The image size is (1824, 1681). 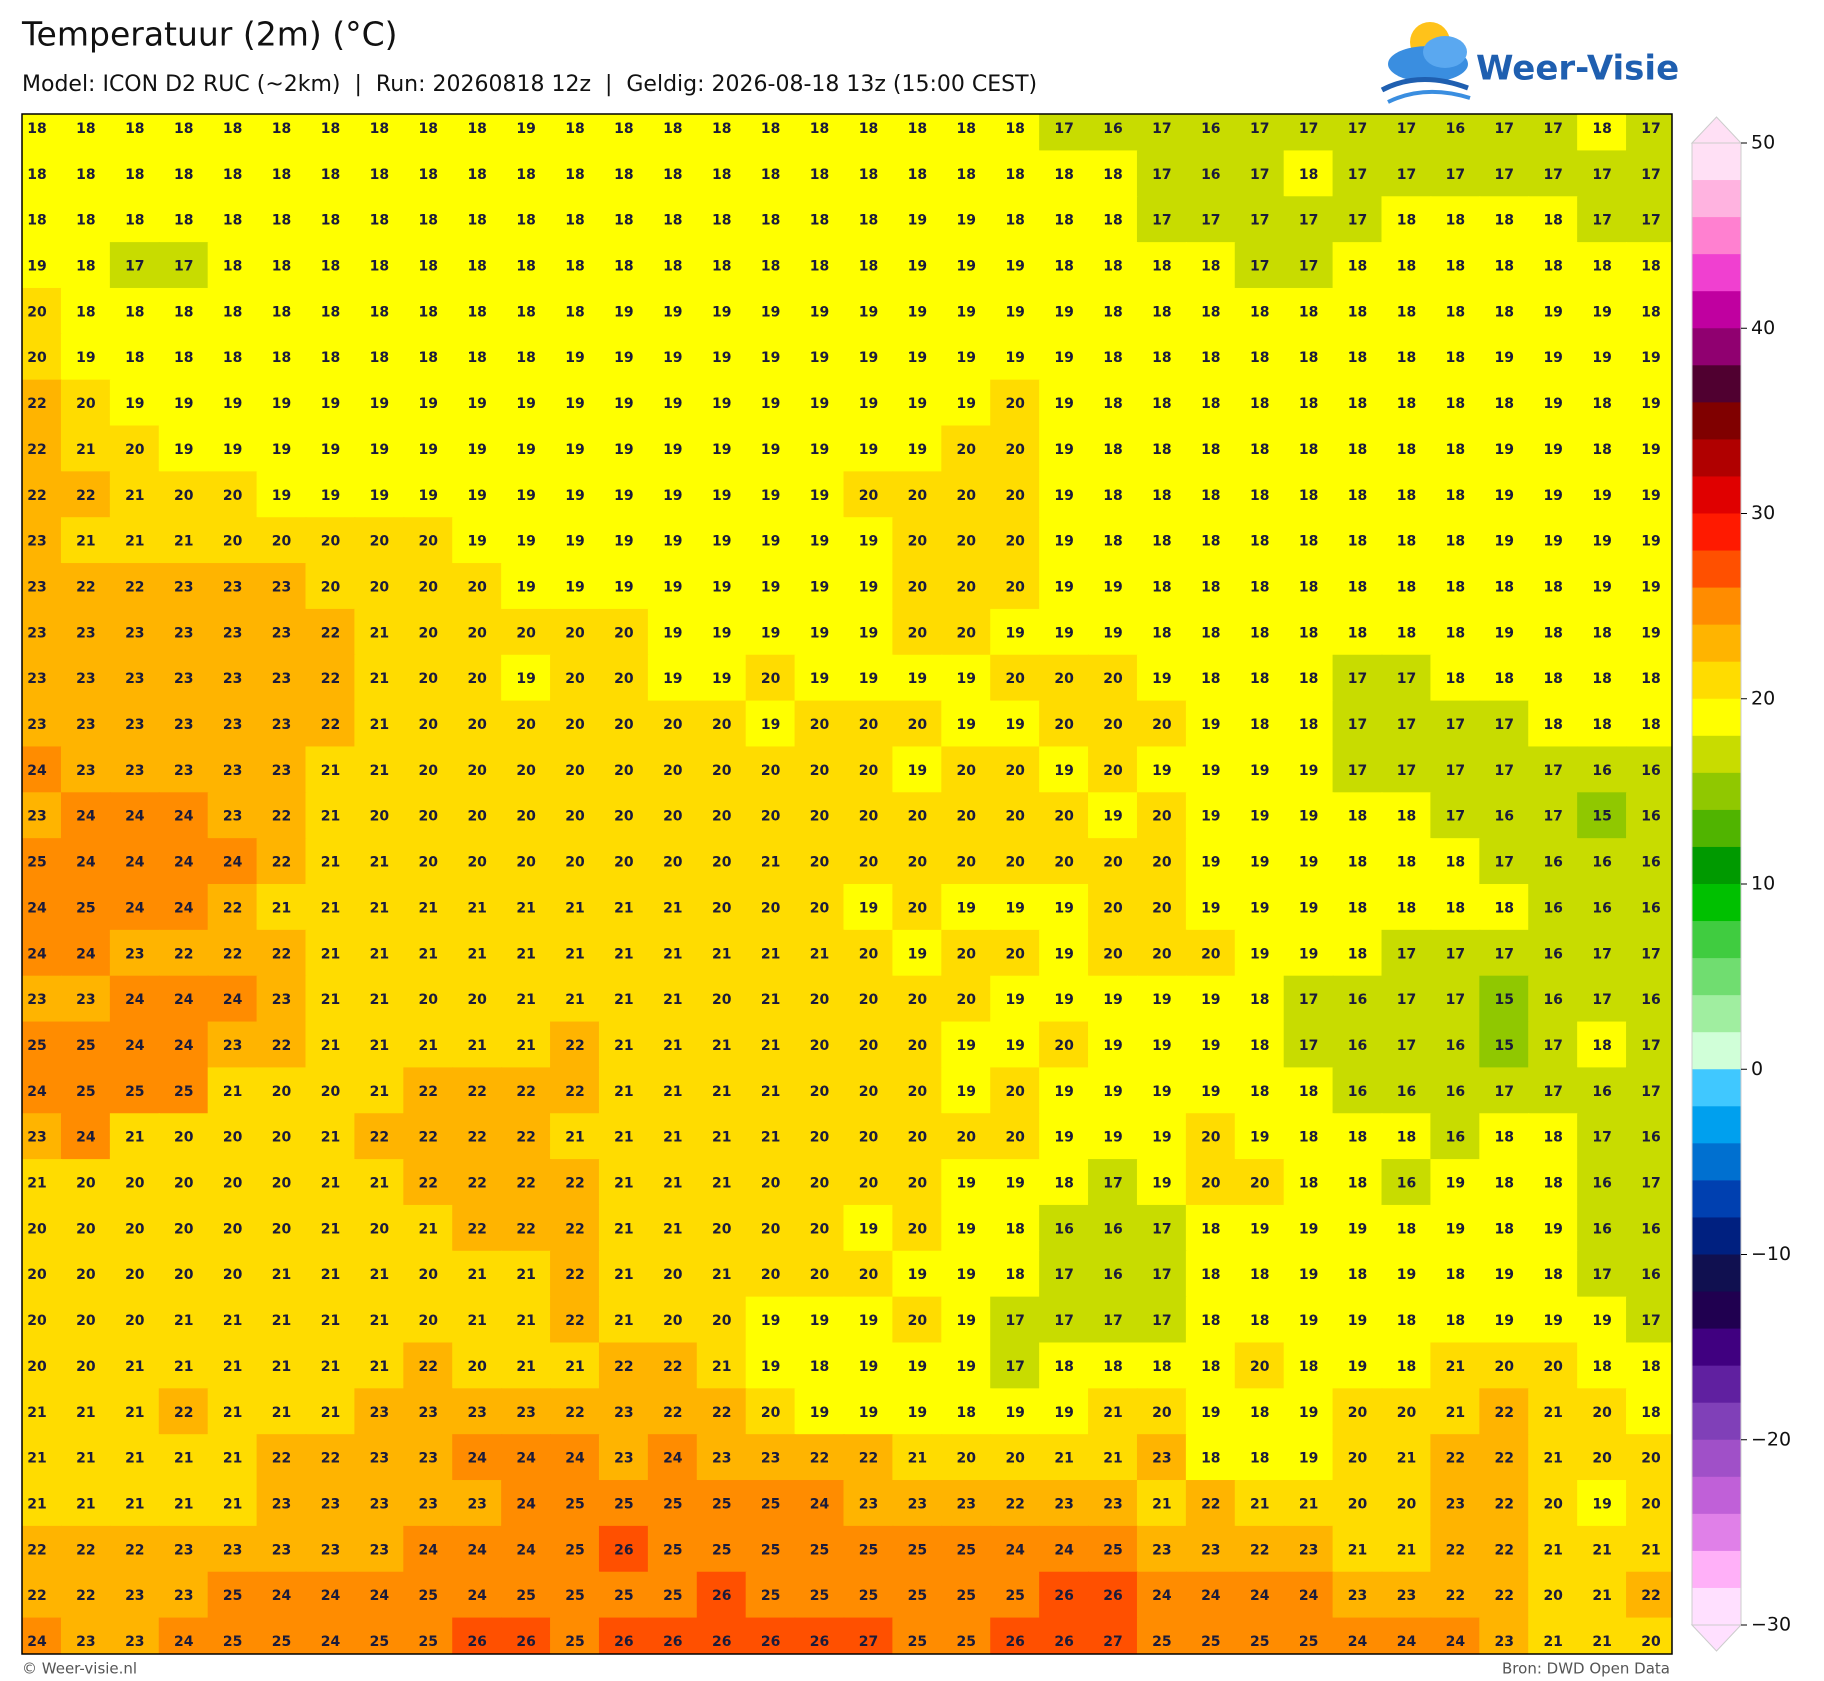 What do you see at coordinates (672, 1367) in the screenshot?
I see `temperature-label: 22` at bounding box center [672, 1367].